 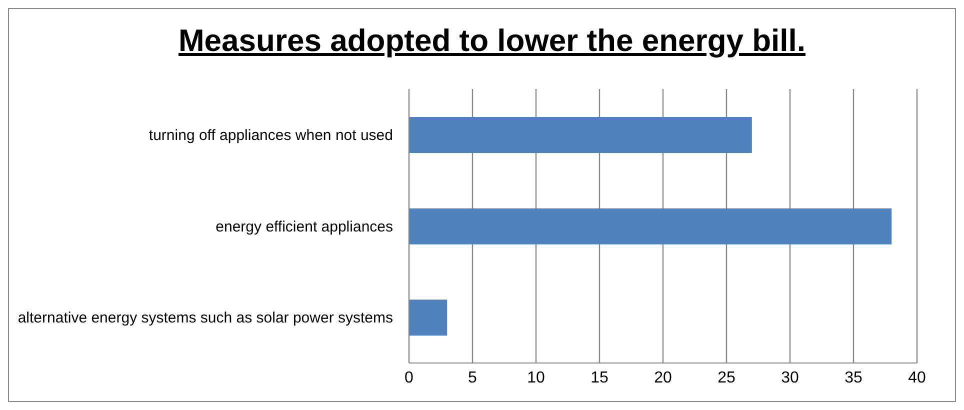 What do you see at coordinates (492, 40) in the screenshot?
I see `chart-title: Measures adopted to lower the energy bill.` at bounding box center [492, 40].